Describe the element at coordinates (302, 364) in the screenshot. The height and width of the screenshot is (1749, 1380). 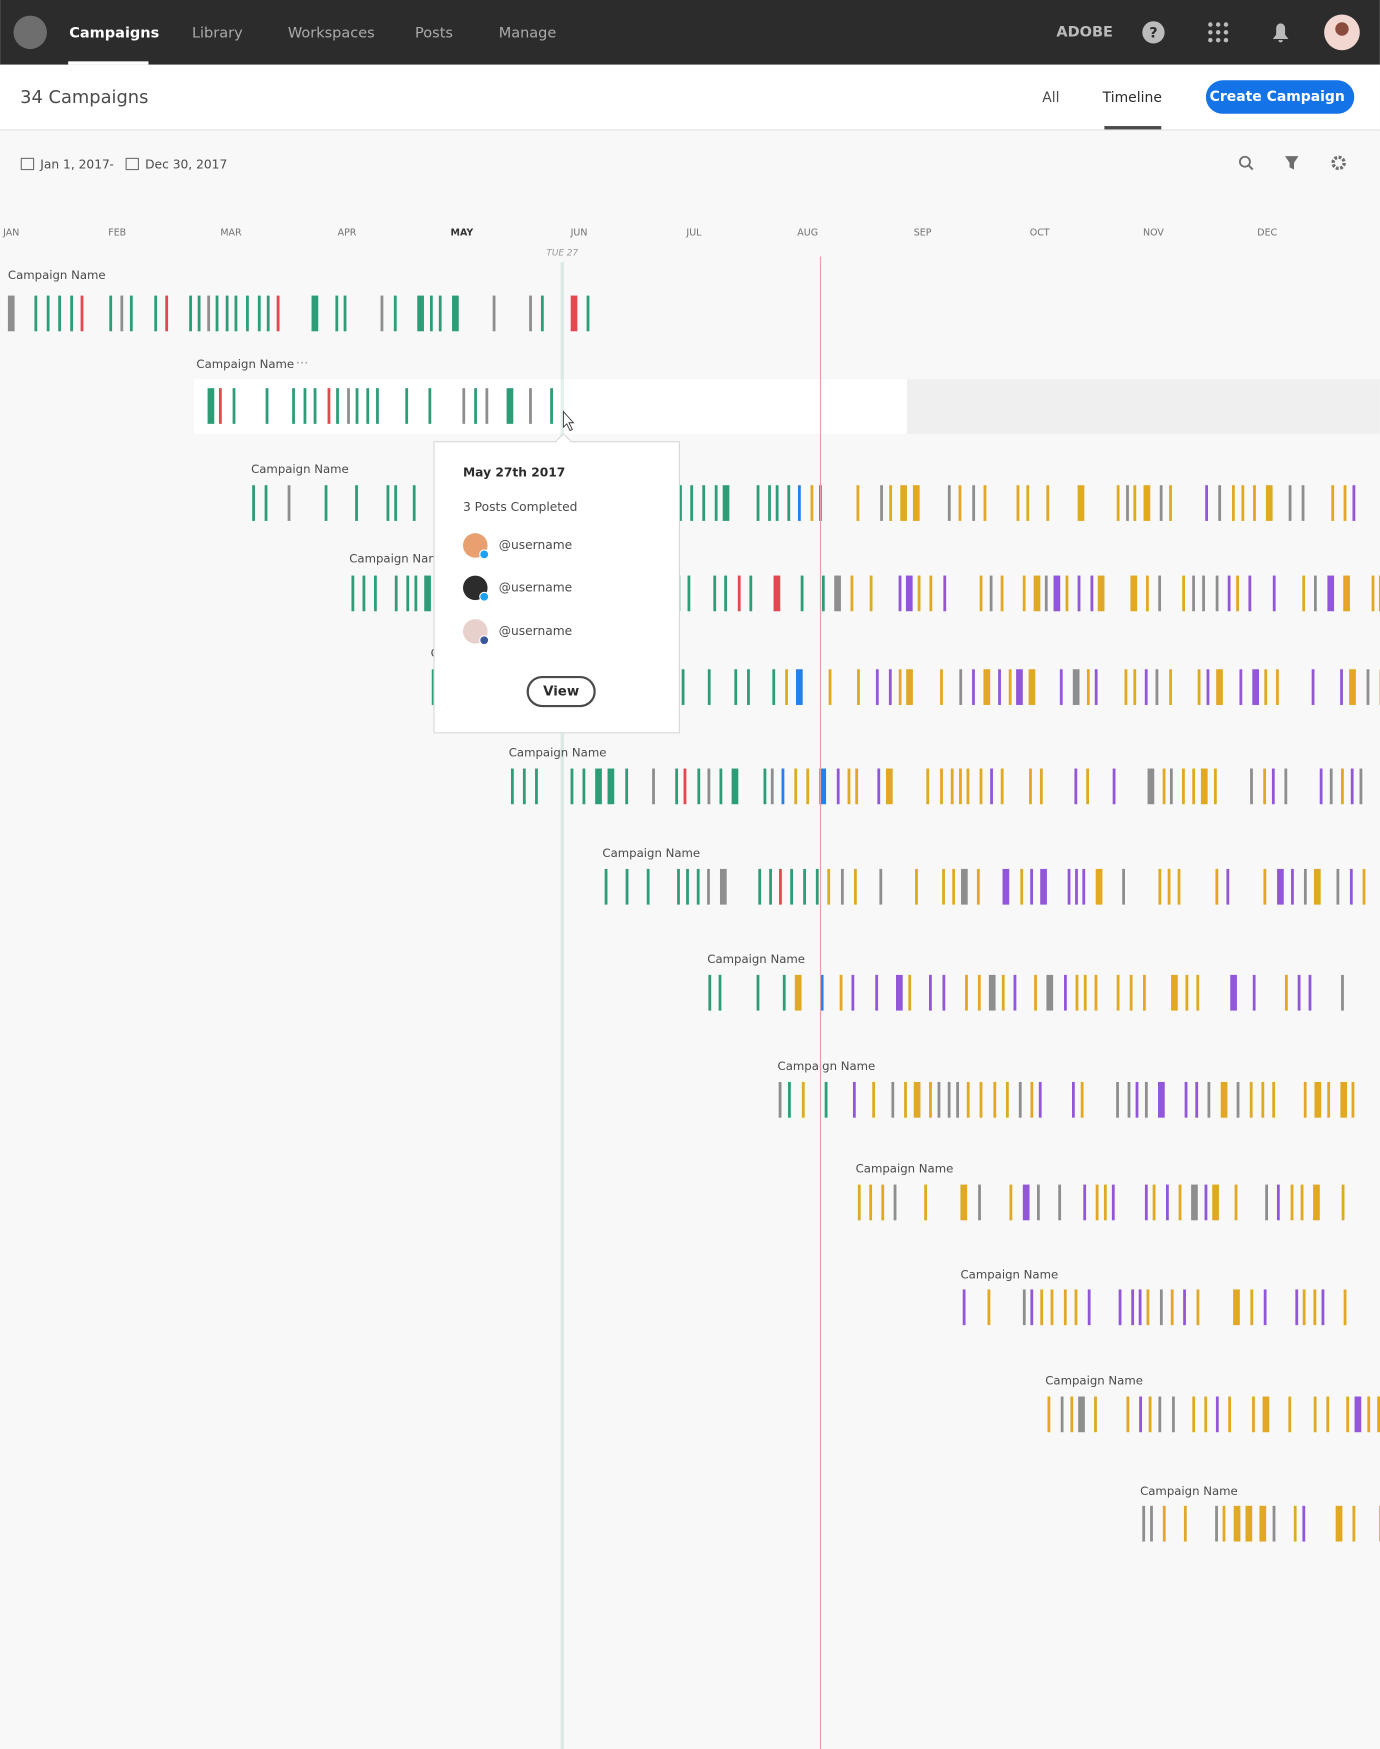
I see `more-menu: ···` at that location.